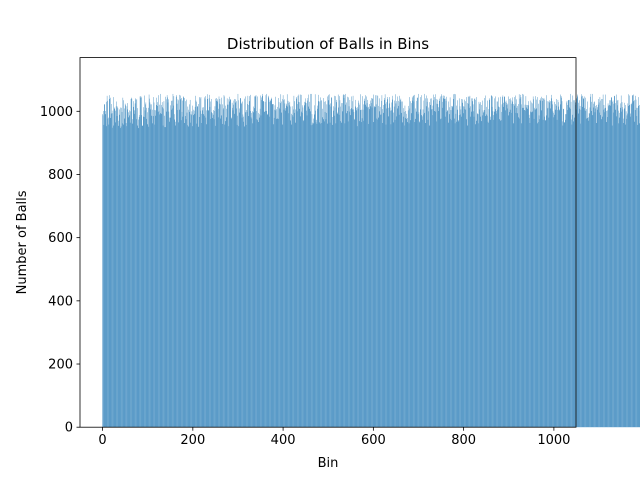  What do you see at coordinates (463, 440) in the screenshot?
I see `x-tick-label: 800` at bounding box center [463, 440].